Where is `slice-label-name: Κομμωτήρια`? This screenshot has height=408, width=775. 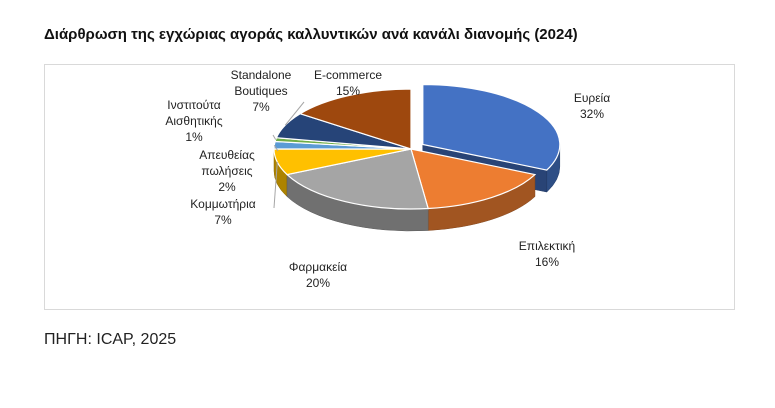 slice-label-name: Κομμωτήρια is located at coordinates (222, 204).